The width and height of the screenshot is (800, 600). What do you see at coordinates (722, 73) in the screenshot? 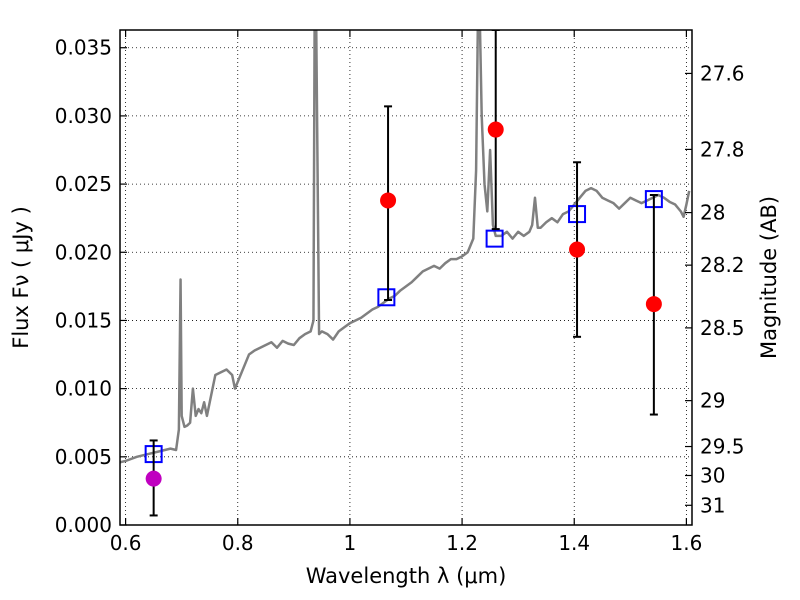
I see `y2-tick-label: 27.6` at bounding box center [722, 73].